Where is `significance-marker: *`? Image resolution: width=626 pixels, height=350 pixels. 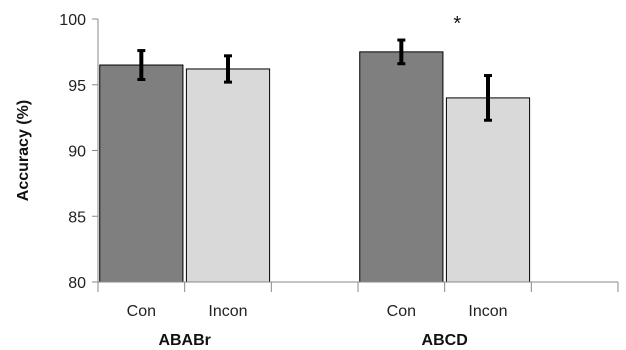 significance-marker: * is located at coordinates (457, 24).